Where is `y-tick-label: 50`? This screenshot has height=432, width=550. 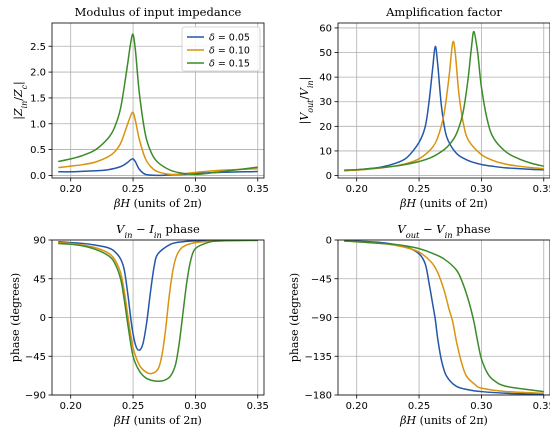
y-tick-label: 50 is located at coordinates (325, 53).